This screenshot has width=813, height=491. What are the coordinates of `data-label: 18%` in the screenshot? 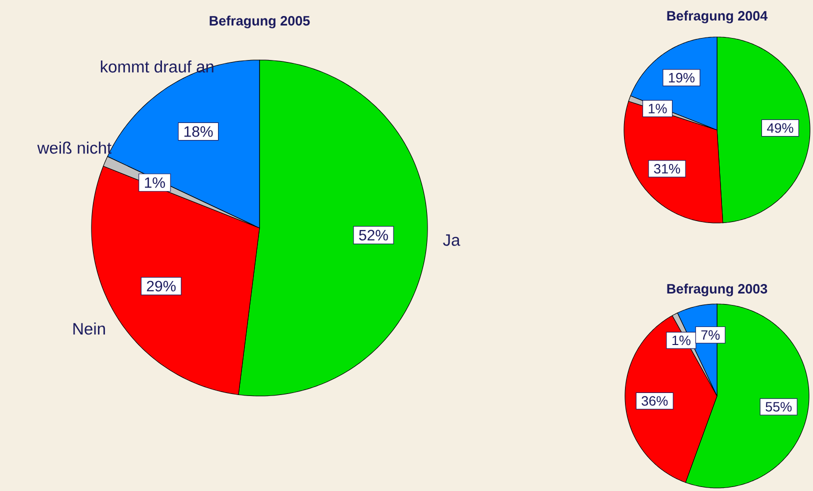 It's located at (198, 131).